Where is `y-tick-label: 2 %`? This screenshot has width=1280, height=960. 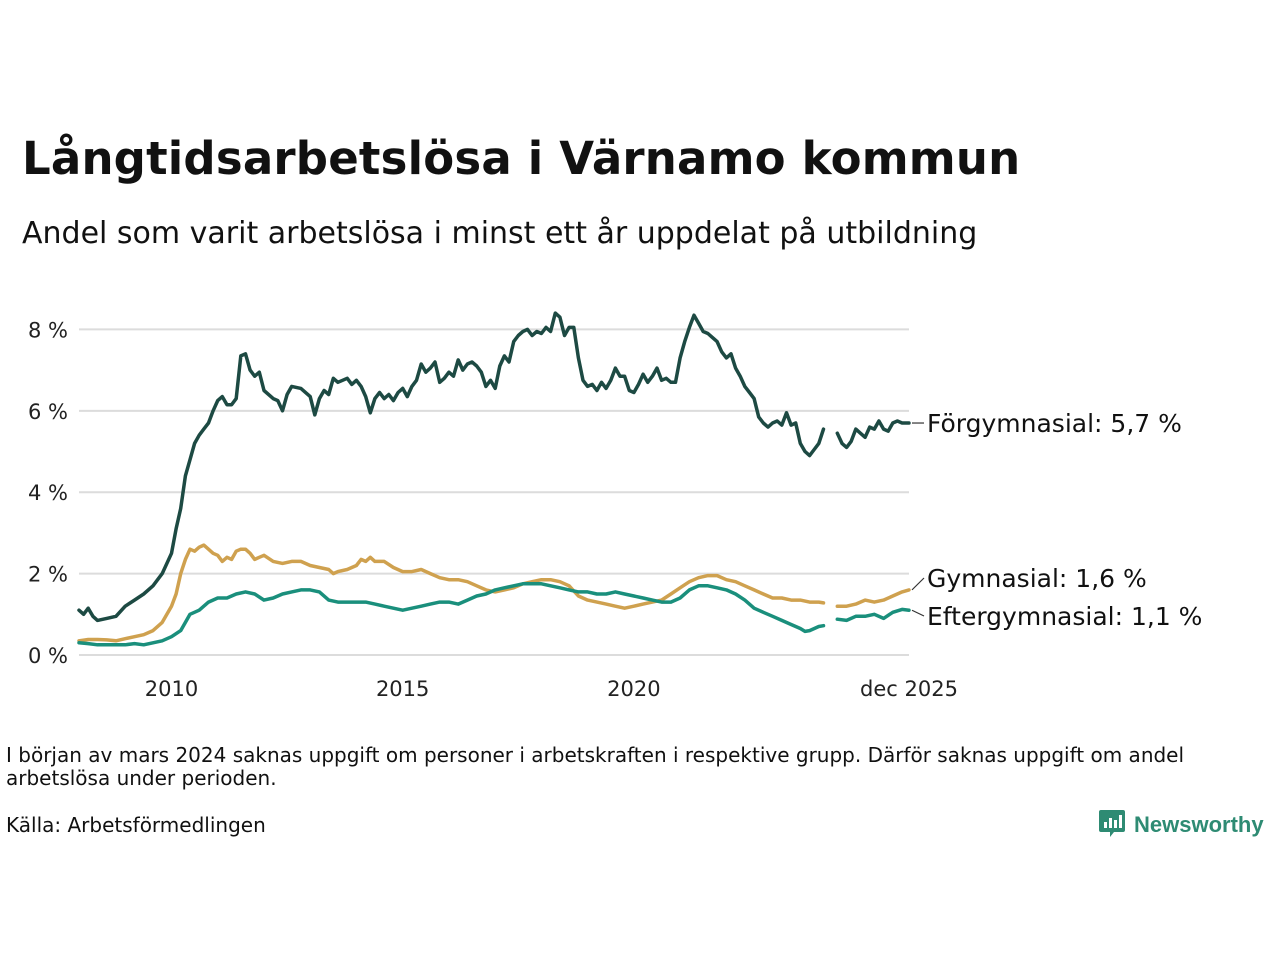 y-tick-label: 2 % is located at coordinates (48, 575).